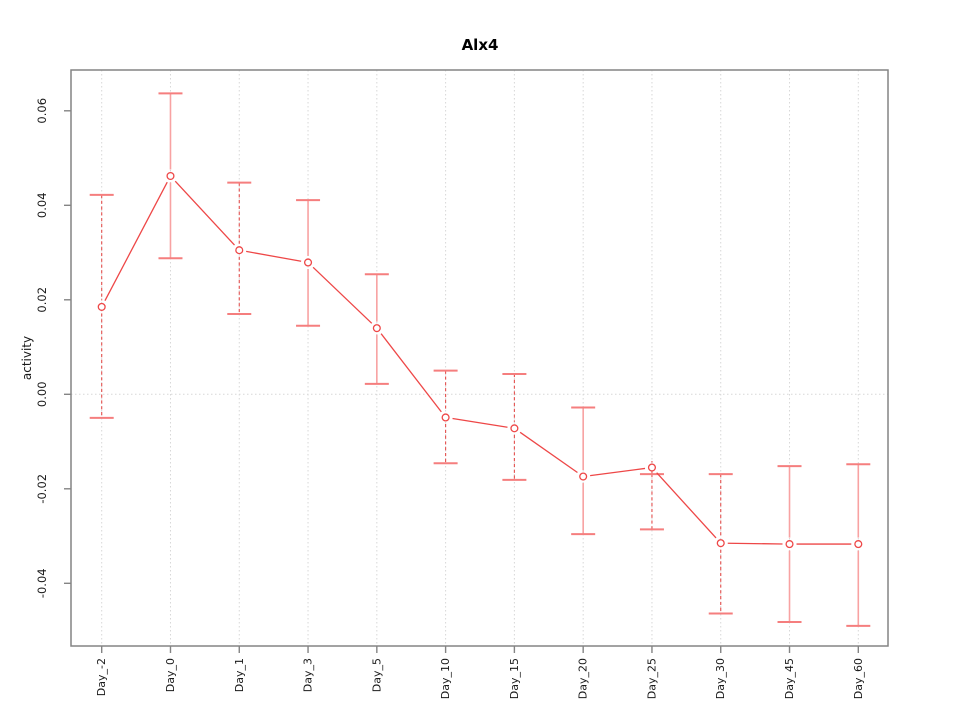 This screenshot has height=720, width=960. I want to click on y-tick-label: -0.04, so click(42, 583).